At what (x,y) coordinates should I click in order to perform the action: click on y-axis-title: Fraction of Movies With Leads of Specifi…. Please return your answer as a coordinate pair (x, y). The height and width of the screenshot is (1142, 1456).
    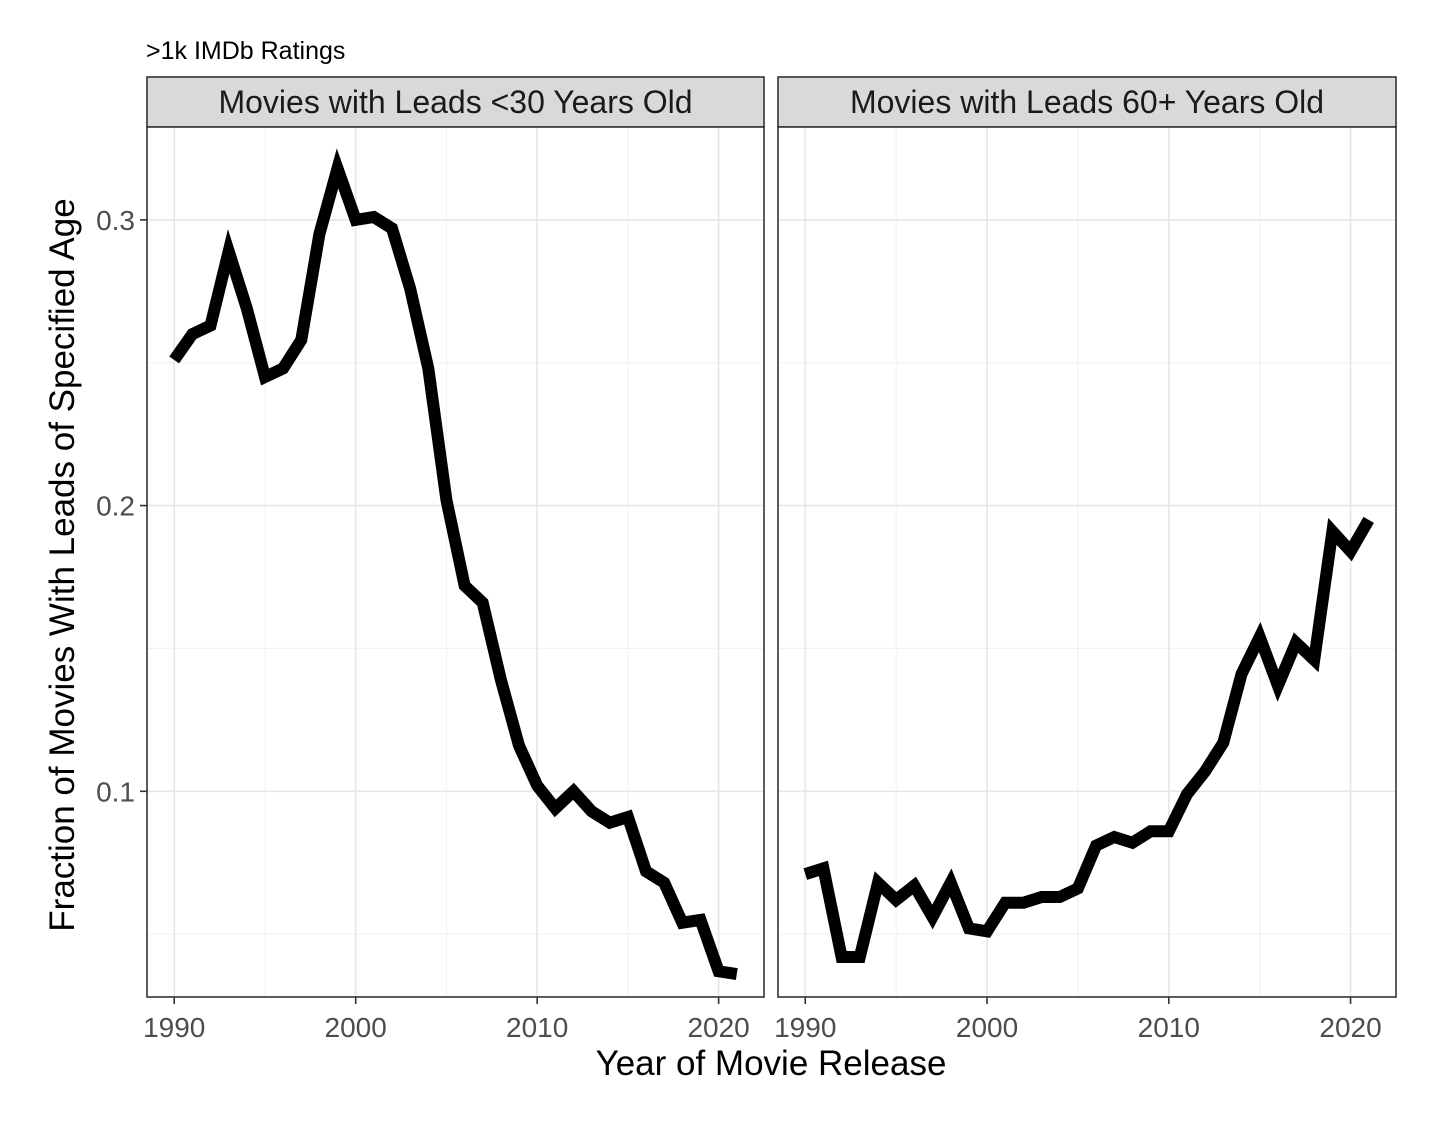
    Looking at the image, I should click on (62, 564).